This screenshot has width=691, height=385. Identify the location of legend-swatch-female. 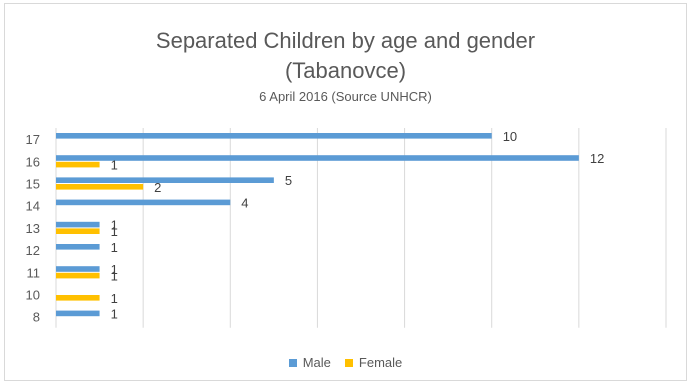
(348, 362).